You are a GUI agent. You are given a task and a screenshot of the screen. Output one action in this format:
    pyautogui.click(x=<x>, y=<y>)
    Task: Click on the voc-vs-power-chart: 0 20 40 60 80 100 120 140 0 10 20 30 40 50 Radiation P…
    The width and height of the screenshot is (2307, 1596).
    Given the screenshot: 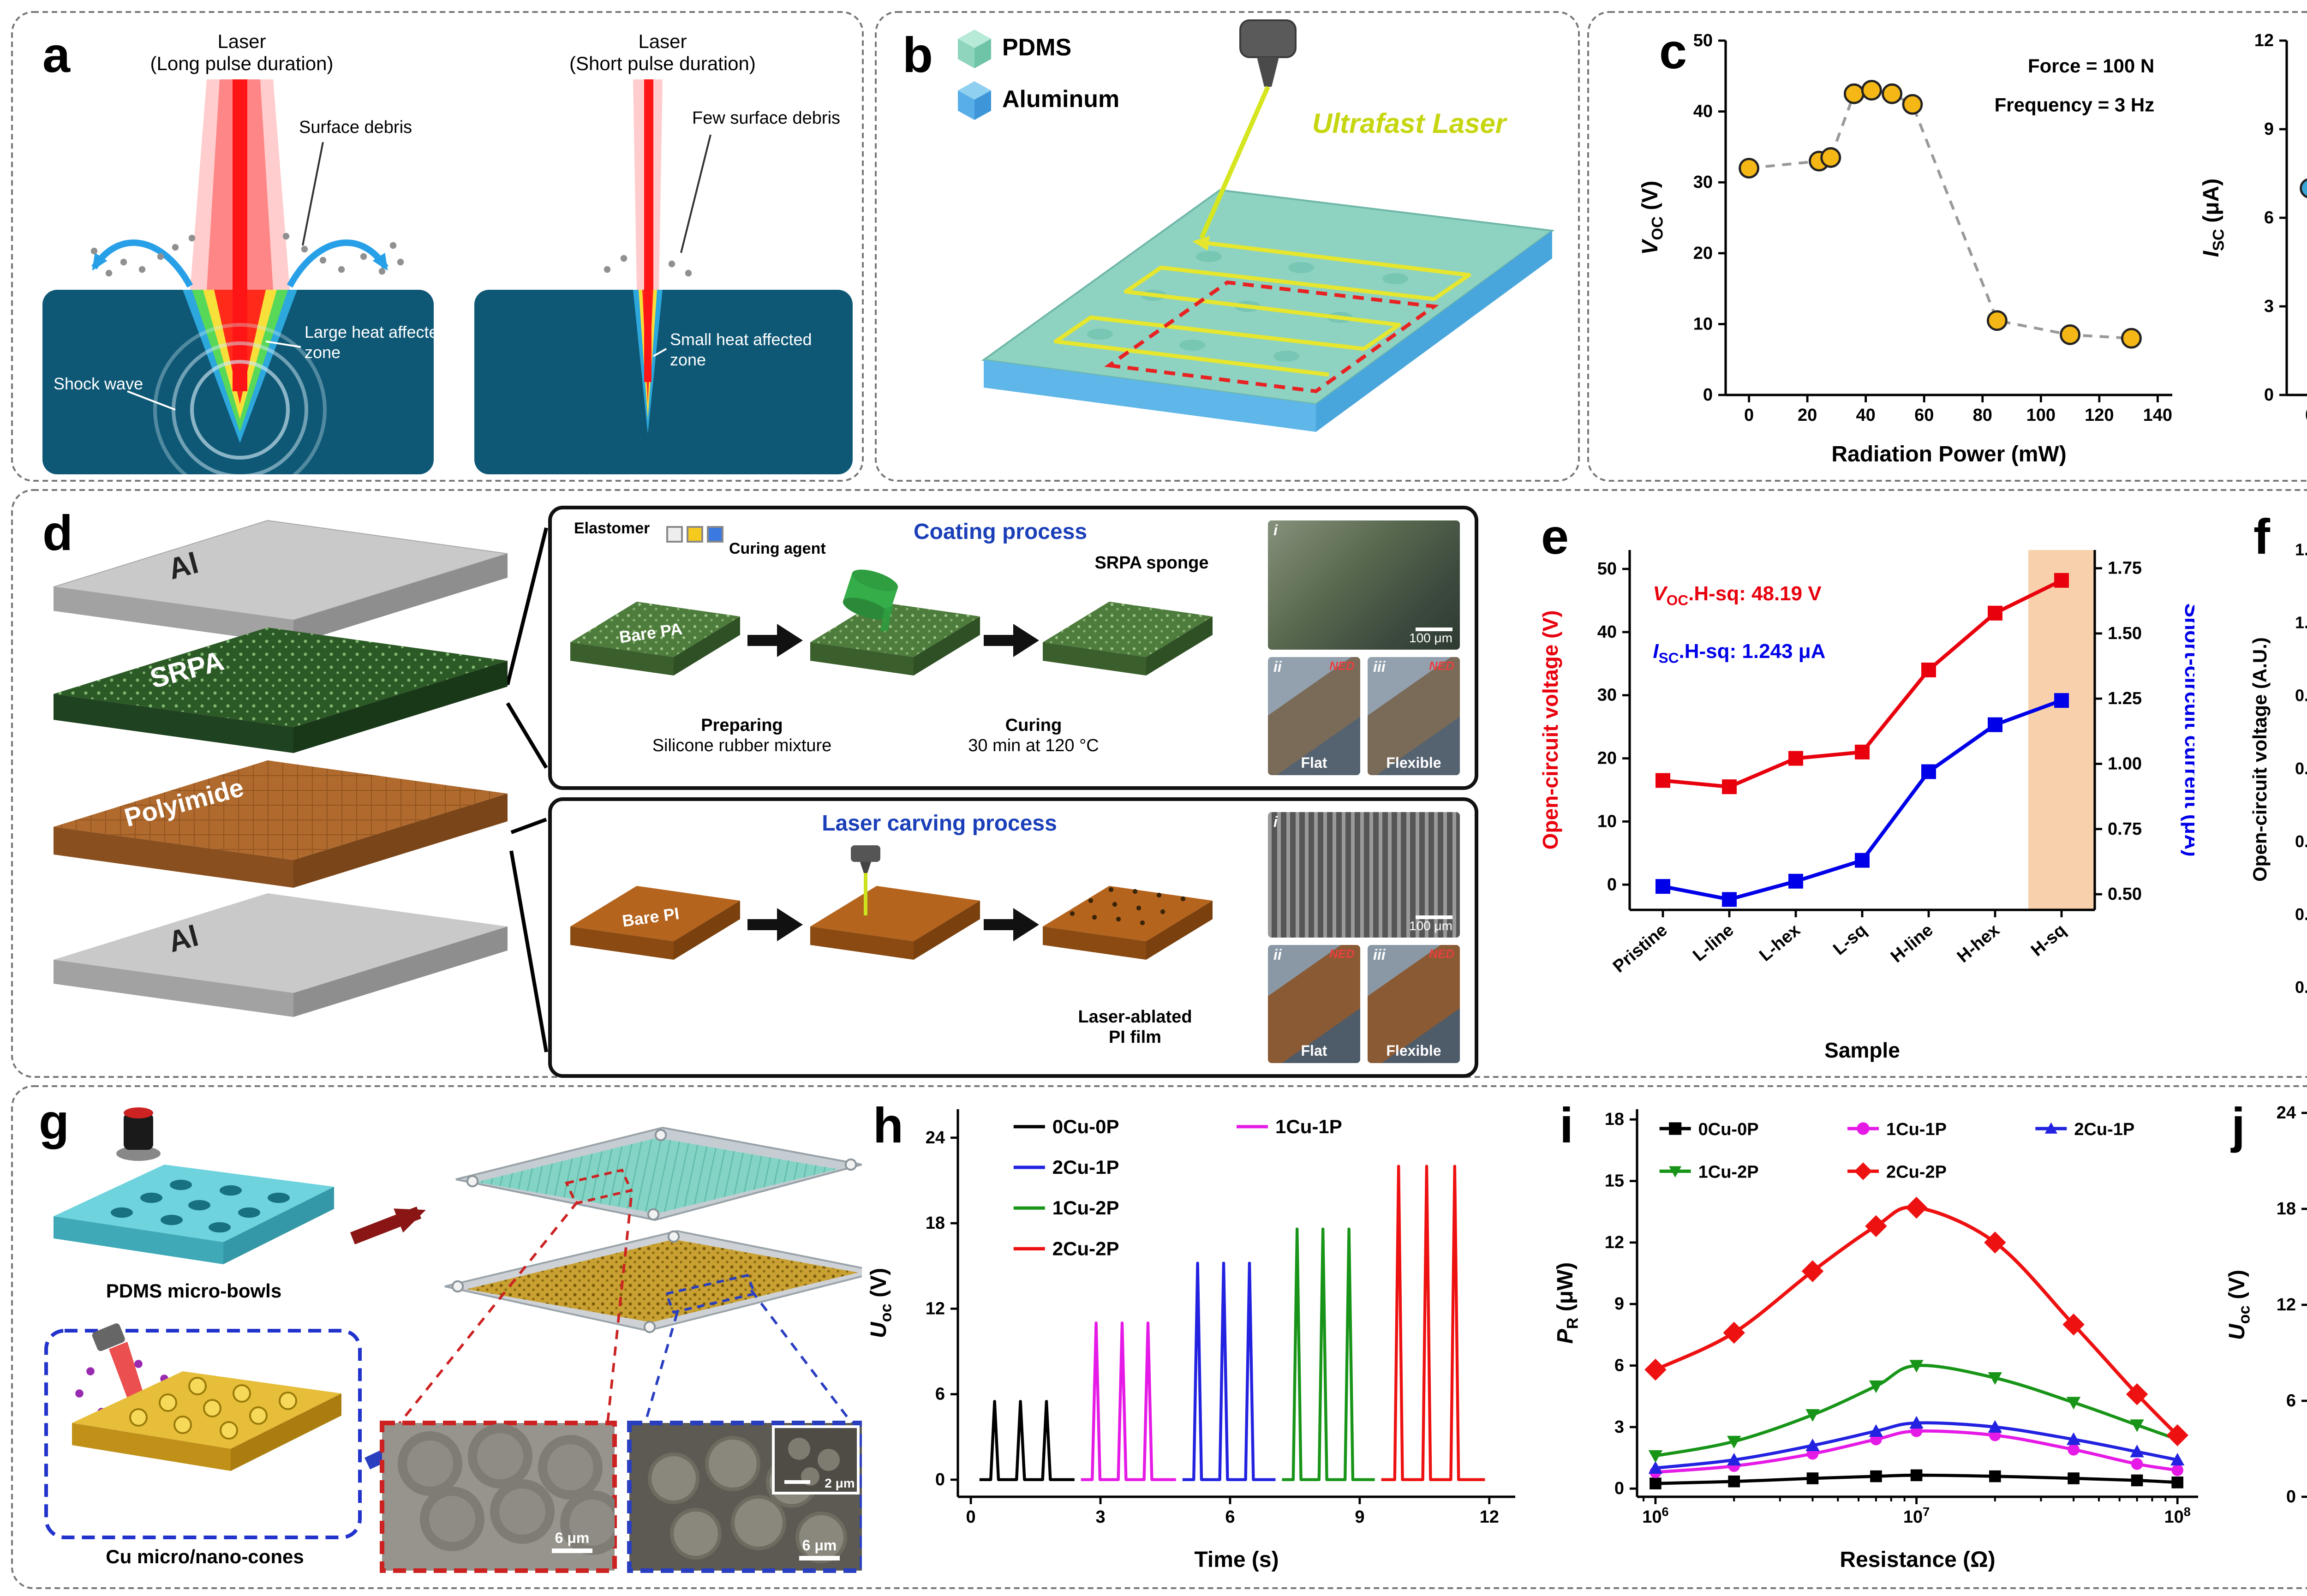 What is the action you would take?
    pyautogui.click(x=1914, y=247)
    